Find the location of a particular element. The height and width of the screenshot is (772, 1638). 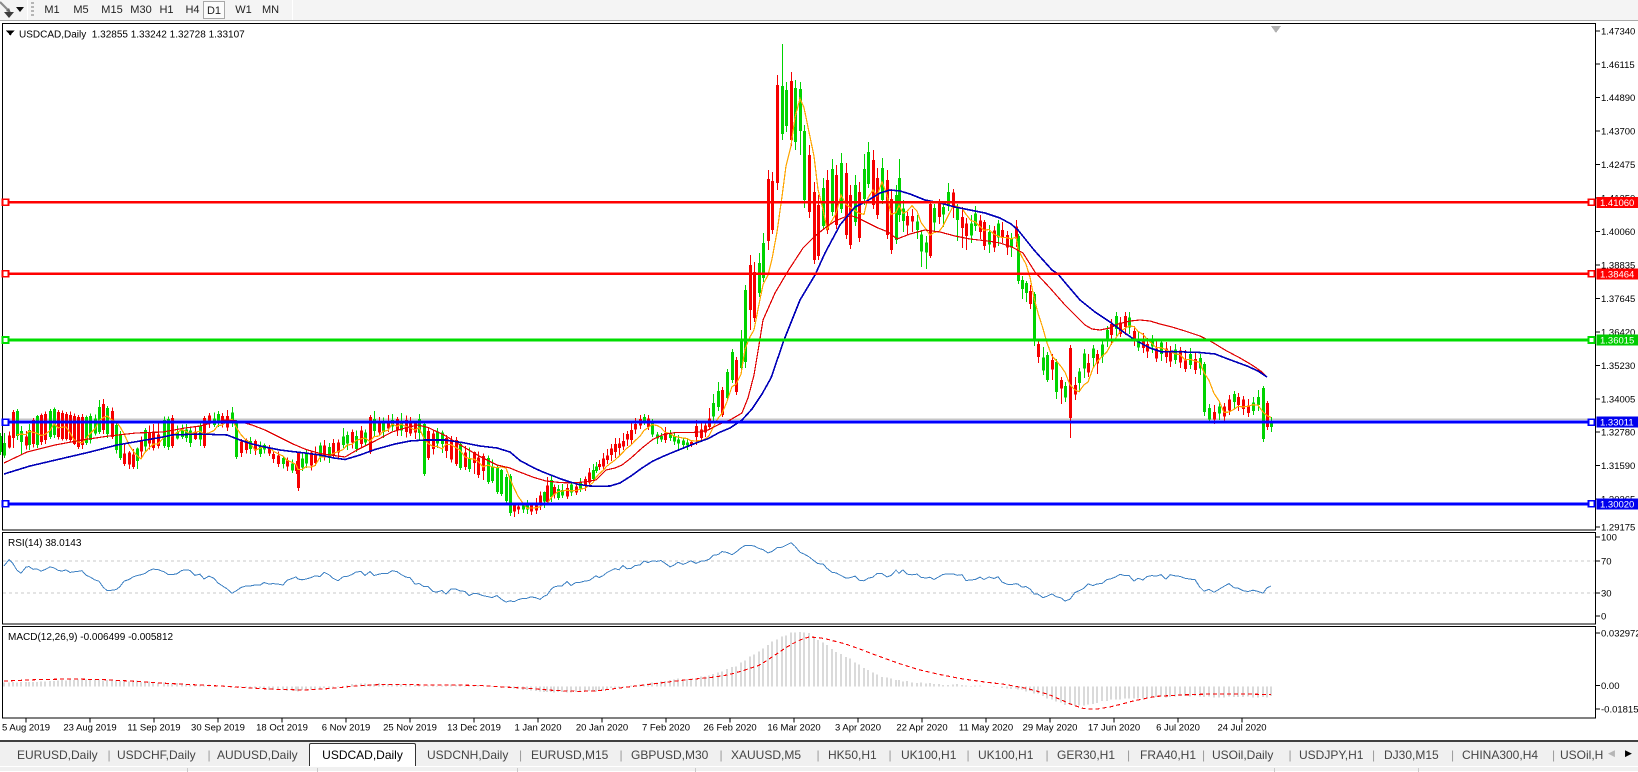

svg-text: 17 Jun 2020 is located at coordinates (1114, 728).